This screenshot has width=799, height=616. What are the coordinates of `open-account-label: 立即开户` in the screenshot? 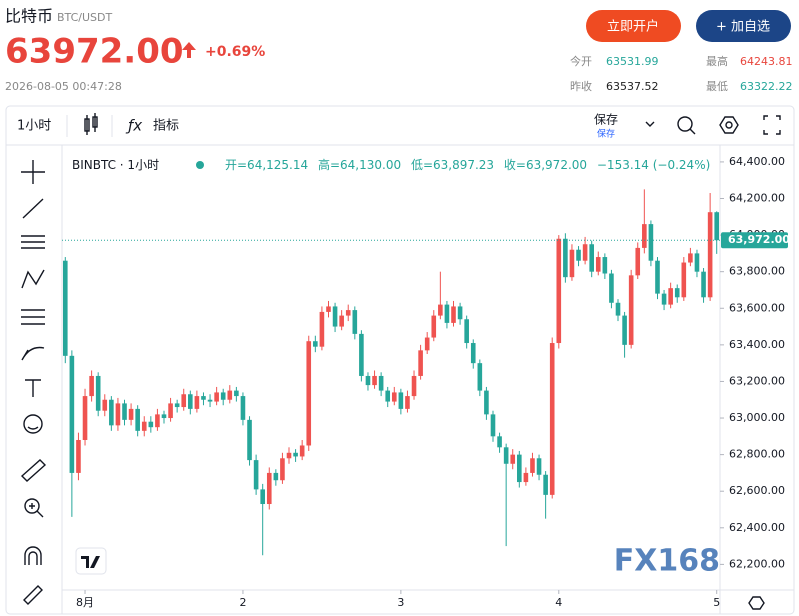 It's located at (633, 27).